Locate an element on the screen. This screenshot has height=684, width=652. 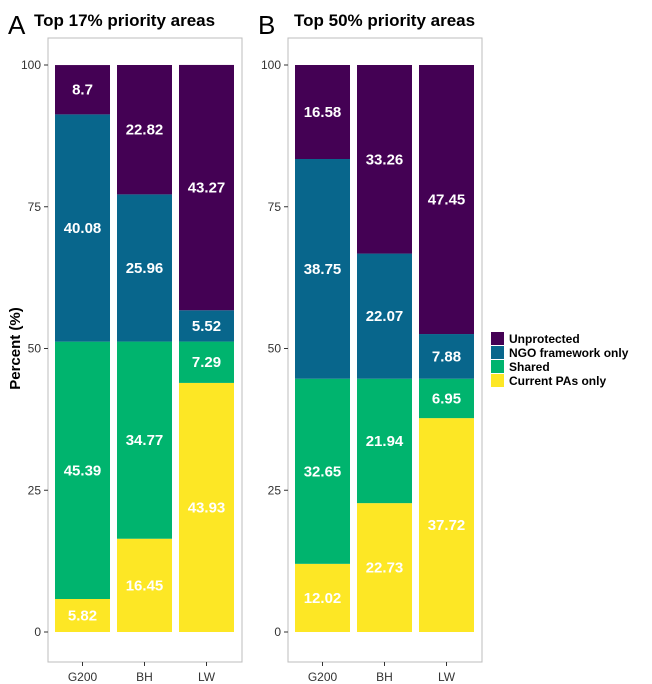
data-label: 34.77 is located at coordinates (145, 440).